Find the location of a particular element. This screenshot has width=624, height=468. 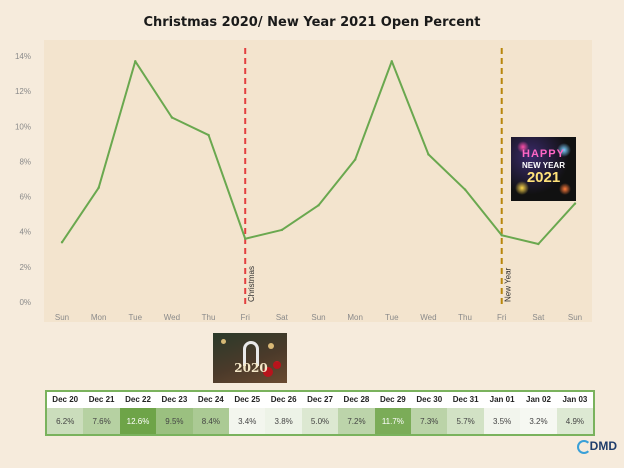

table-cell: 7.6% is located at coordinates (101, 421).